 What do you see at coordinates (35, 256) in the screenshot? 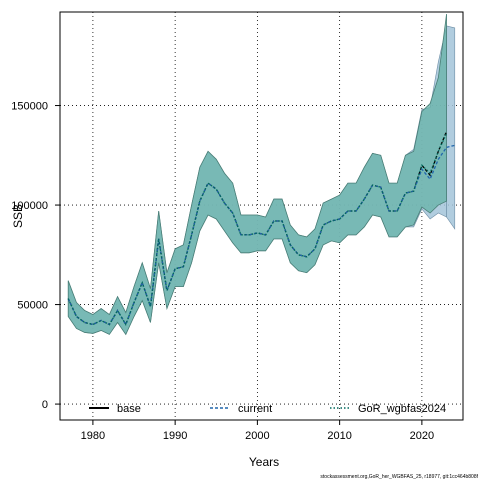
I see `y-axis: 0 50000 100000 150000` at bounding box center [35, 256].